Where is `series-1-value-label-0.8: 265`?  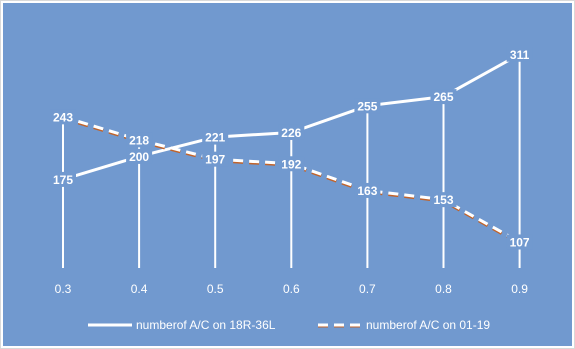 series-1-value-label-0.8: 265 is located at coordinates (443, 97).